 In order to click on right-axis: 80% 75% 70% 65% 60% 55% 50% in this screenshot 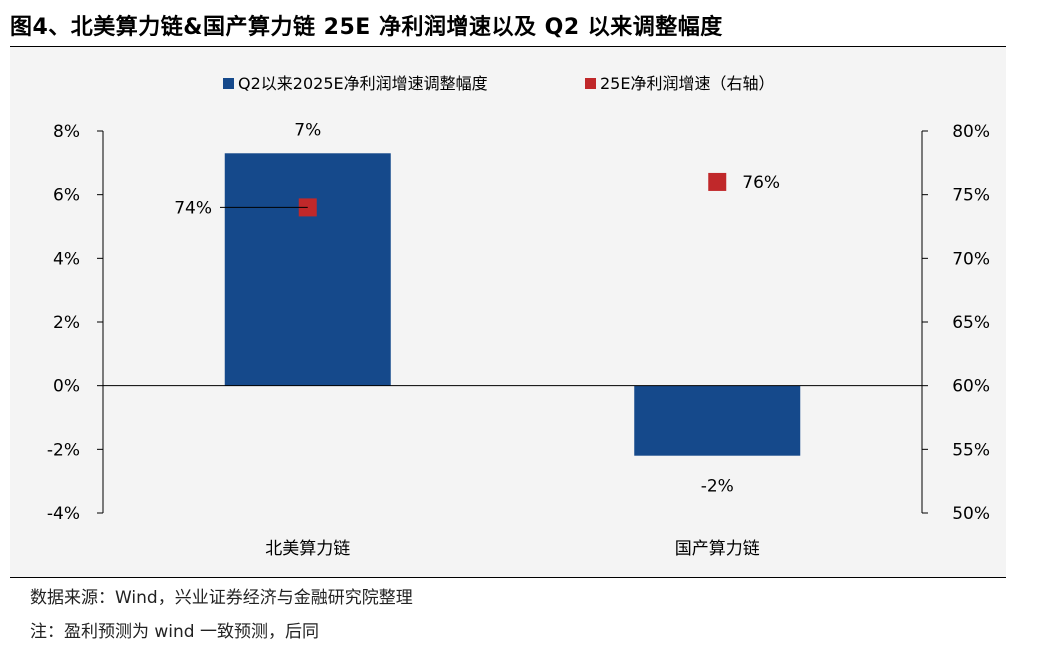, I will do `click(955, 323)`.